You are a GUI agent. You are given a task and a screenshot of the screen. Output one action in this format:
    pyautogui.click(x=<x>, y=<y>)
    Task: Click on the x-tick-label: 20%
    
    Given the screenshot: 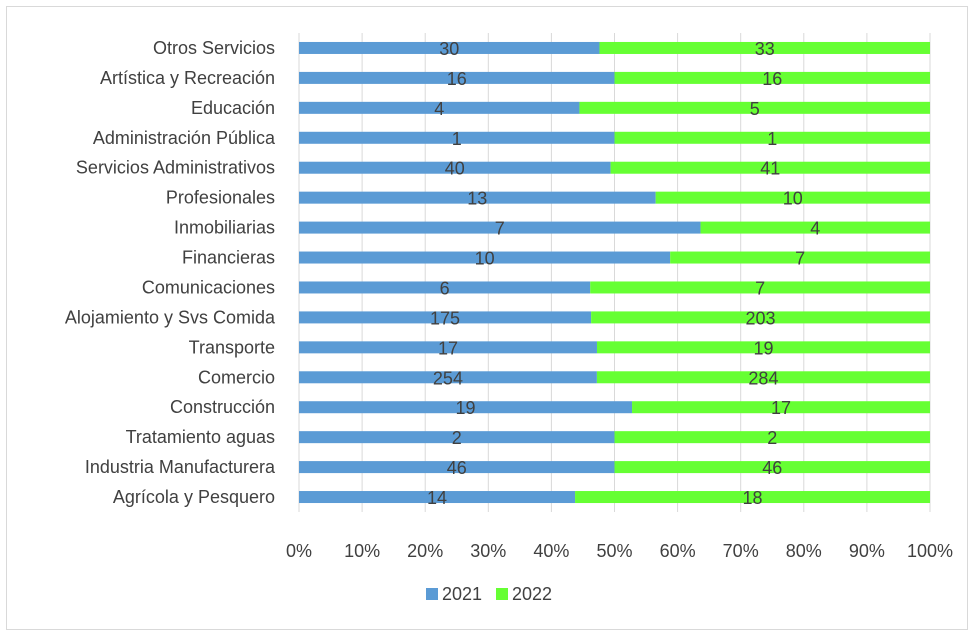 What is the action you would take?
    pyautogui.click(x=425, y=551)
    